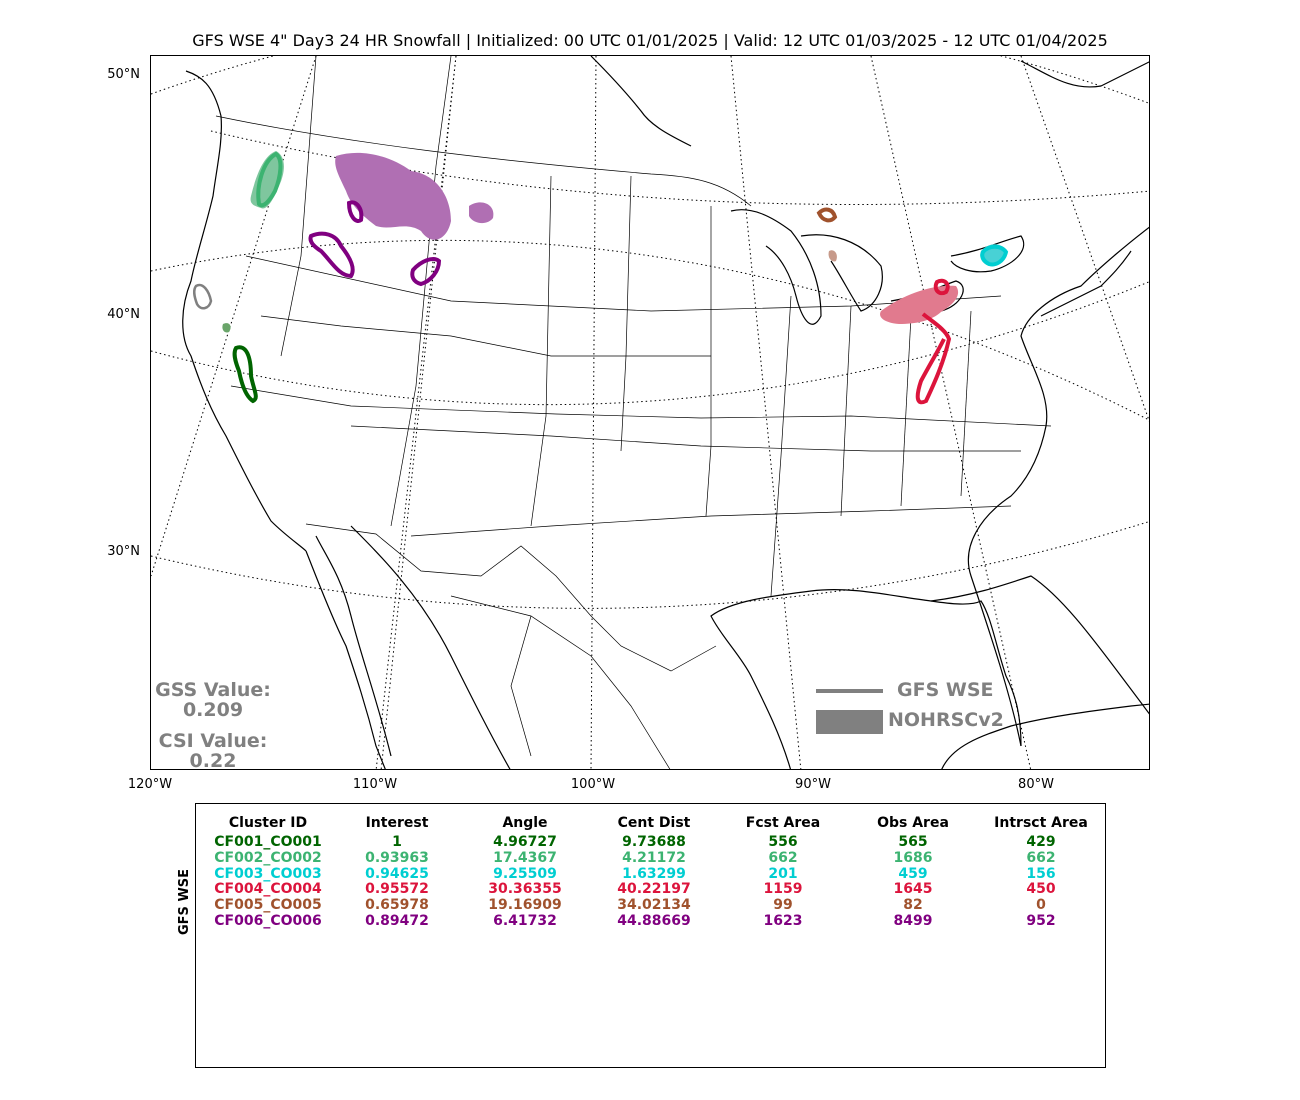 The width and height of the screenshot is (1300, 1100). I want to click on table-cell-intrsct-area: 156, so click(1041, 873).